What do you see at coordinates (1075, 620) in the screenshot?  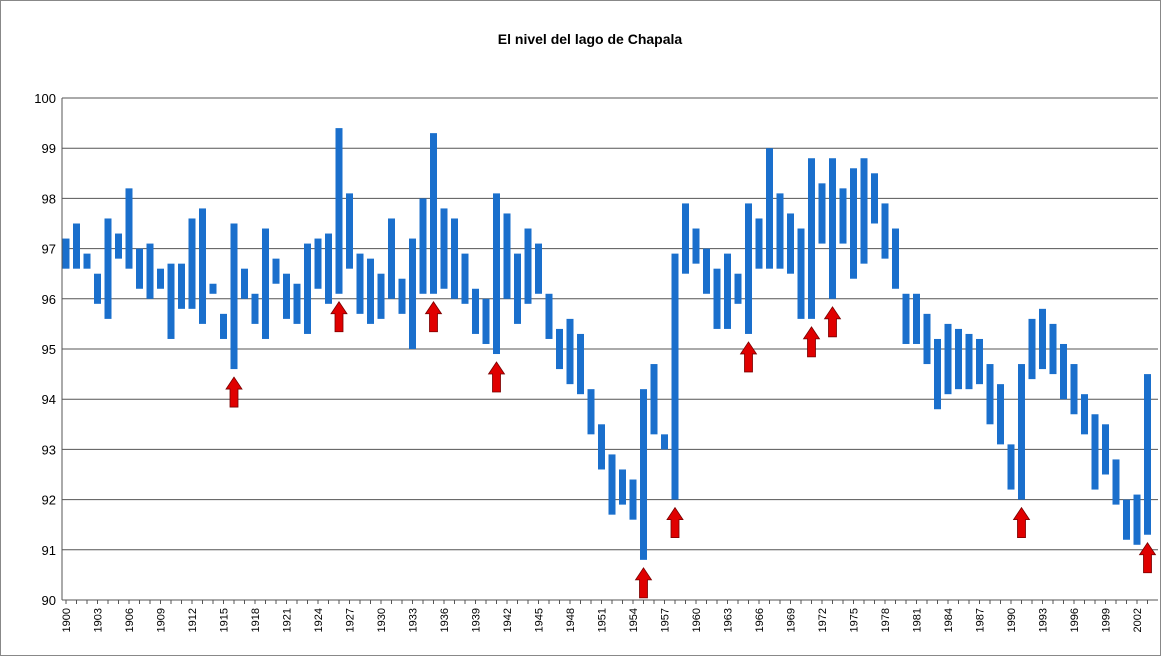 I see `x-tick-label: 1996` at bounding box center [1075, 620].